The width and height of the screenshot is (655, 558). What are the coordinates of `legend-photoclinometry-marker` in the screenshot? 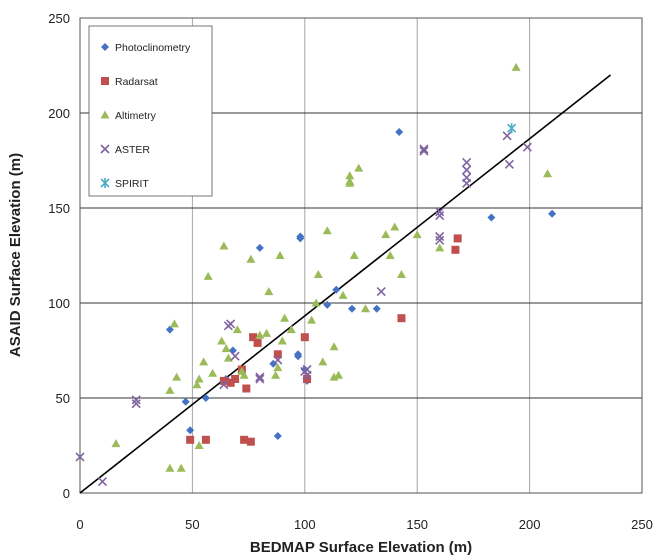 It's located at (105, 47).